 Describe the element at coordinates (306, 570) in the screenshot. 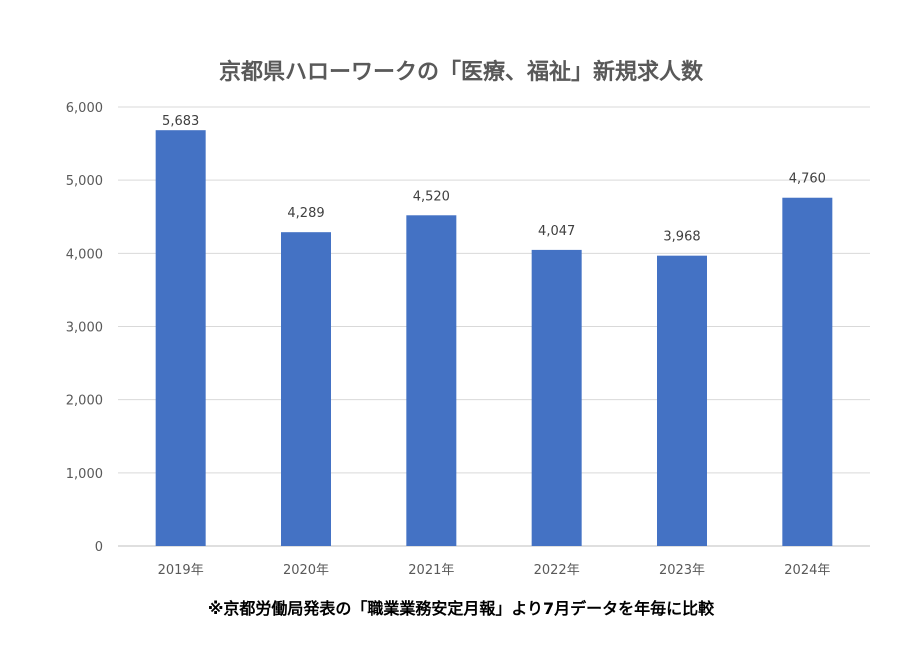

I see `x-tick-label: 2020年` at that location.